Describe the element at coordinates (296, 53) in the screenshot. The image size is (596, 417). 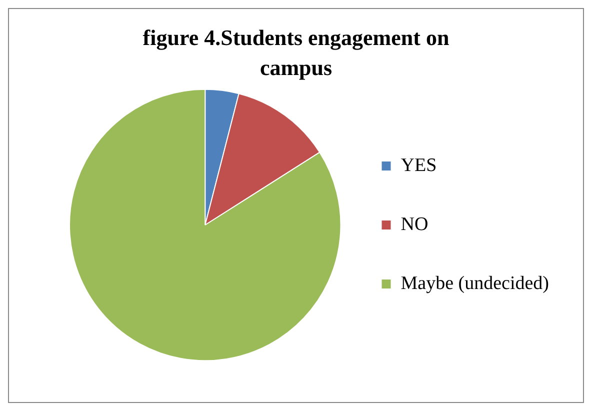
I see `chart-title: figure 4.Students engagement on campus` at that location.